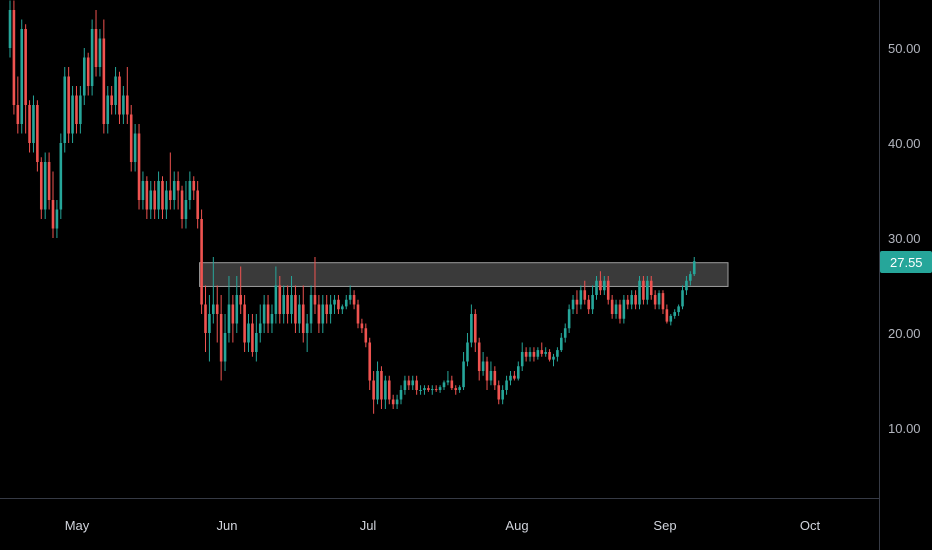  Describe the element at coordinates (664, 525) in the screenshot. I see `x-tick-label: Sep` at that location.